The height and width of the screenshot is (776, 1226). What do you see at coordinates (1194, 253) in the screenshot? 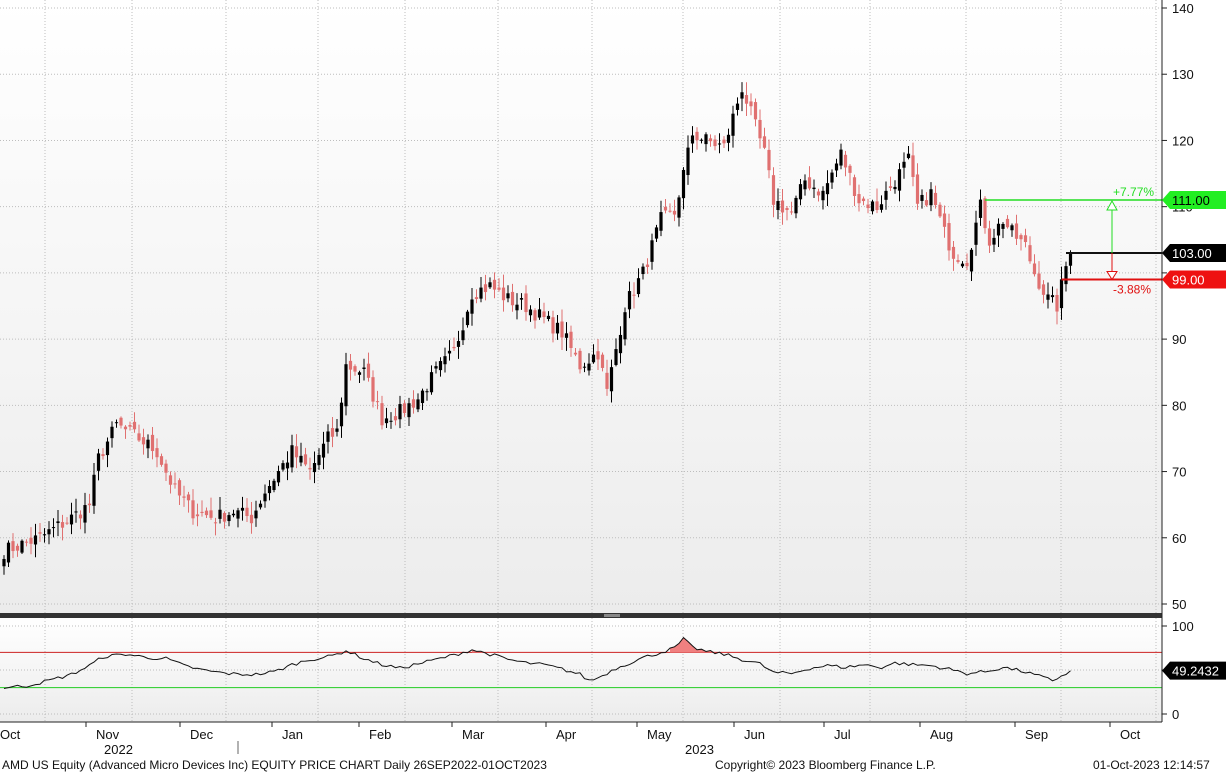
I see `last-price-tag-bg` at bounding box center [1194, 253].